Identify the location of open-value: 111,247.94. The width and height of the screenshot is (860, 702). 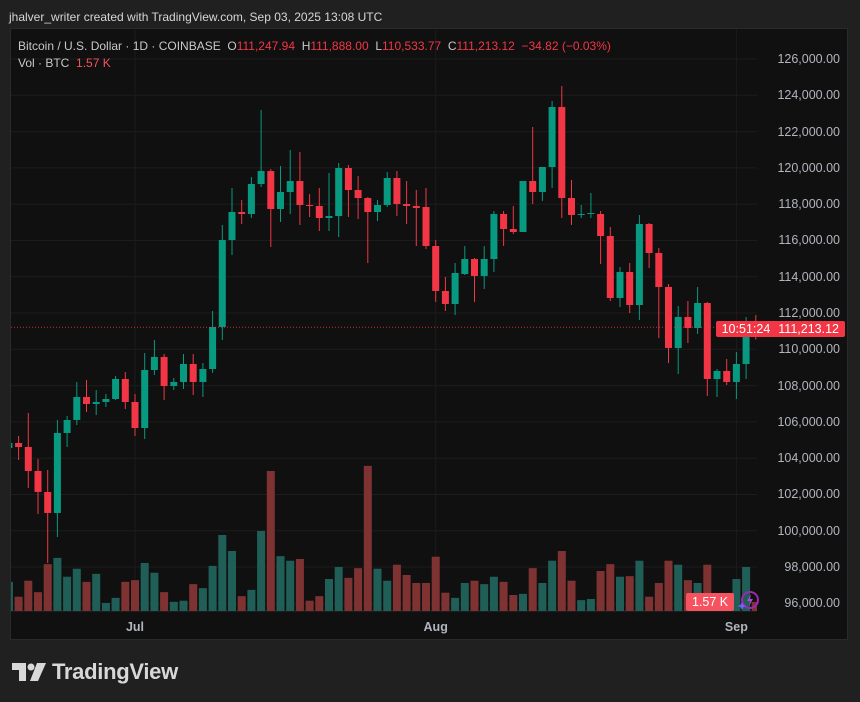
(266, 46).